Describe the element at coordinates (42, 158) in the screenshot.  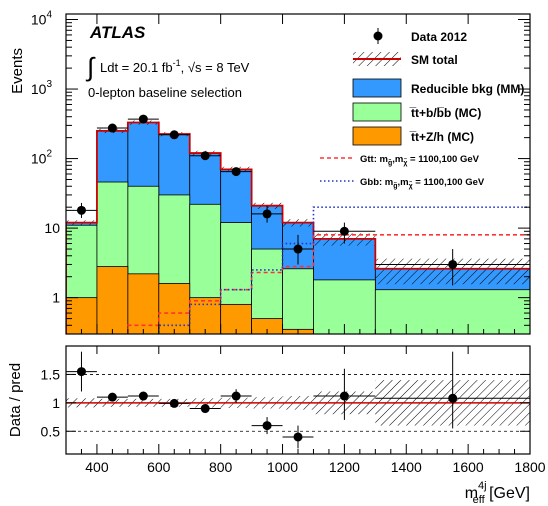
I see `y-tick-label-2: 10²` at that location.